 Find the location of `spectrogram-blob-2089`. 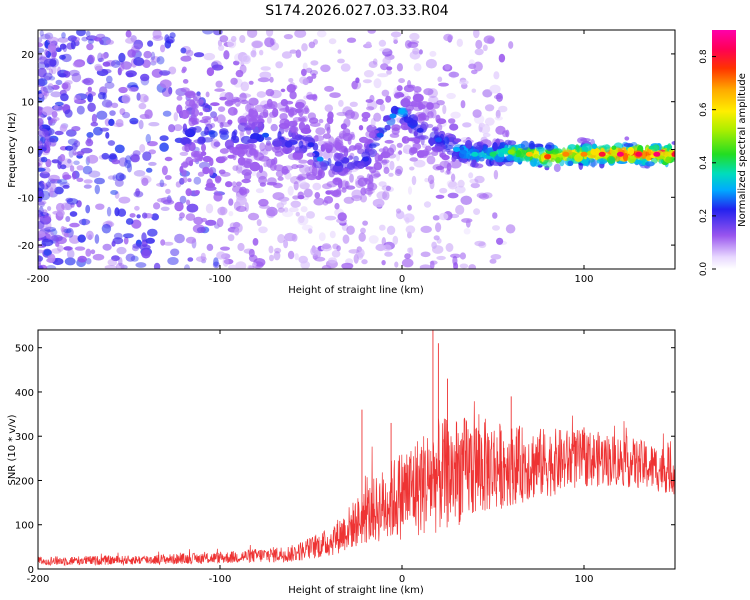

spectrogram-blob-2089 is located at coordinates (337, 145).